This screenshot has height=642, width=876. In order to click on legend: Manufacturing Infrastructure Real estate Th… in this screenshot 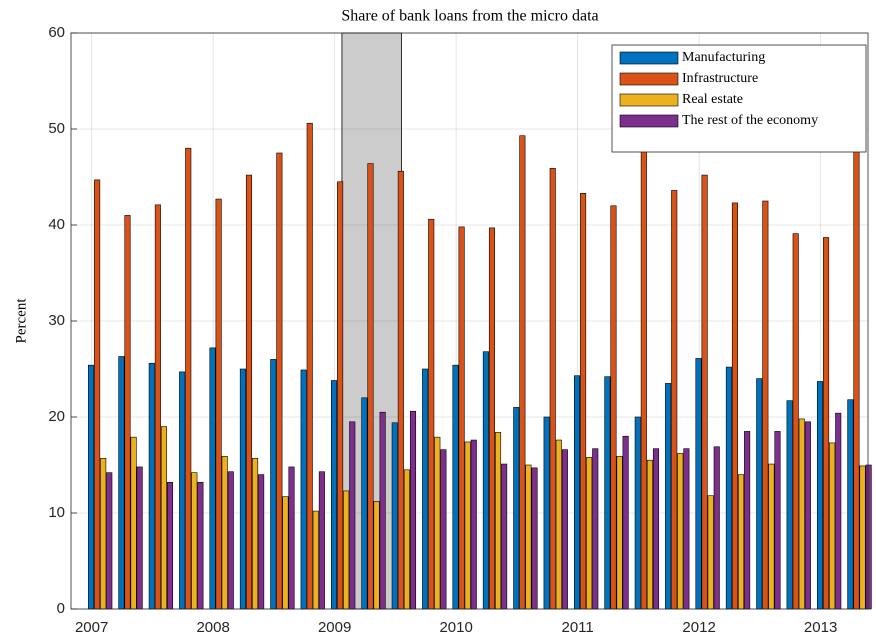, I will do `click(739, 98)`.